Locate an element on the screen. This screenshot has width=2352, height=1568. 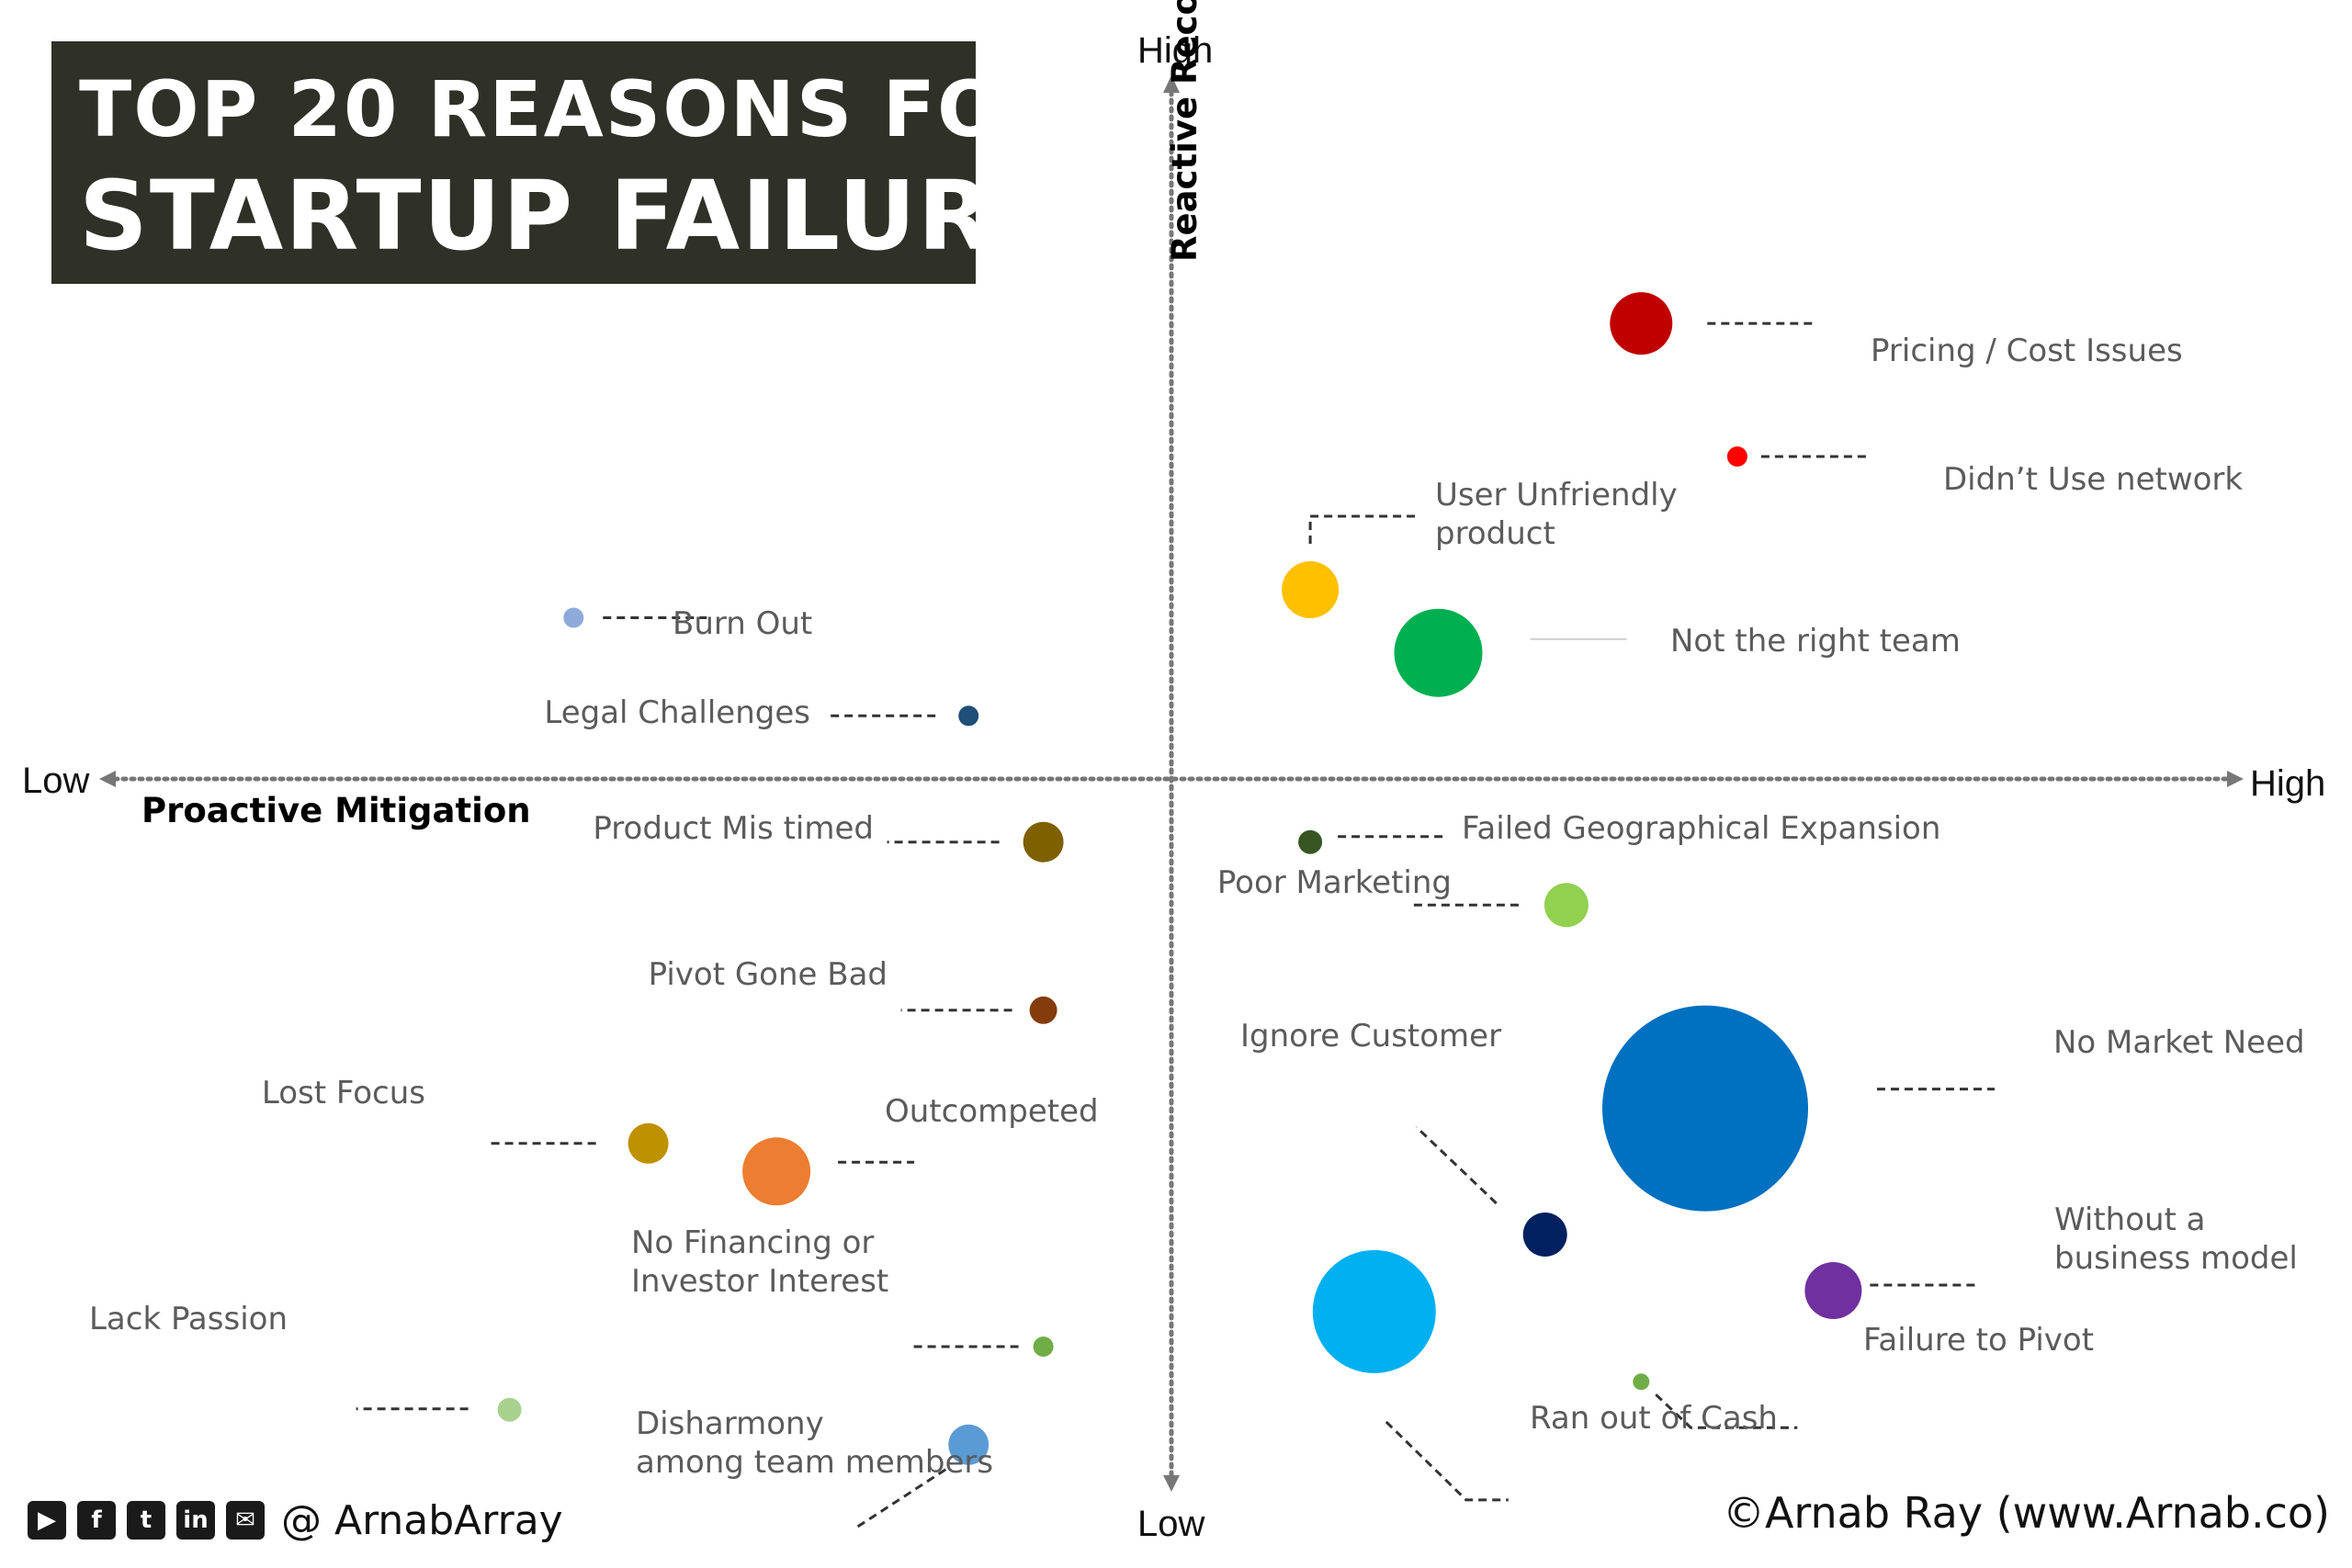
bubble-label-1: Pricing / Cost Issues is located at coordinates (2027, 351).